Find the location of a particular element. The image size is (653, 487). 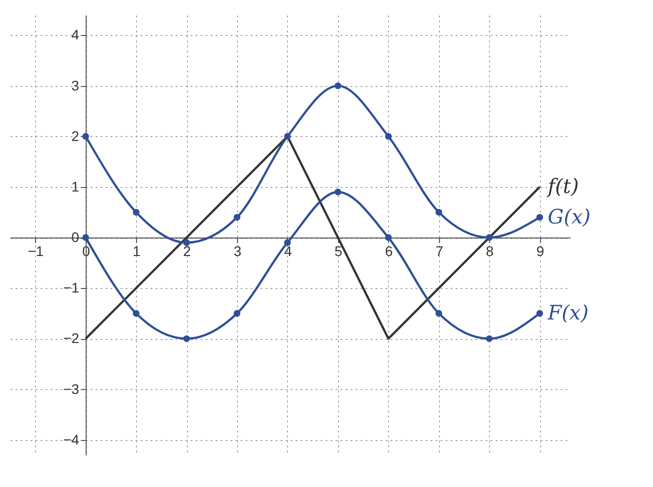

series-label: G(x) is located at coordinates (569, 216).